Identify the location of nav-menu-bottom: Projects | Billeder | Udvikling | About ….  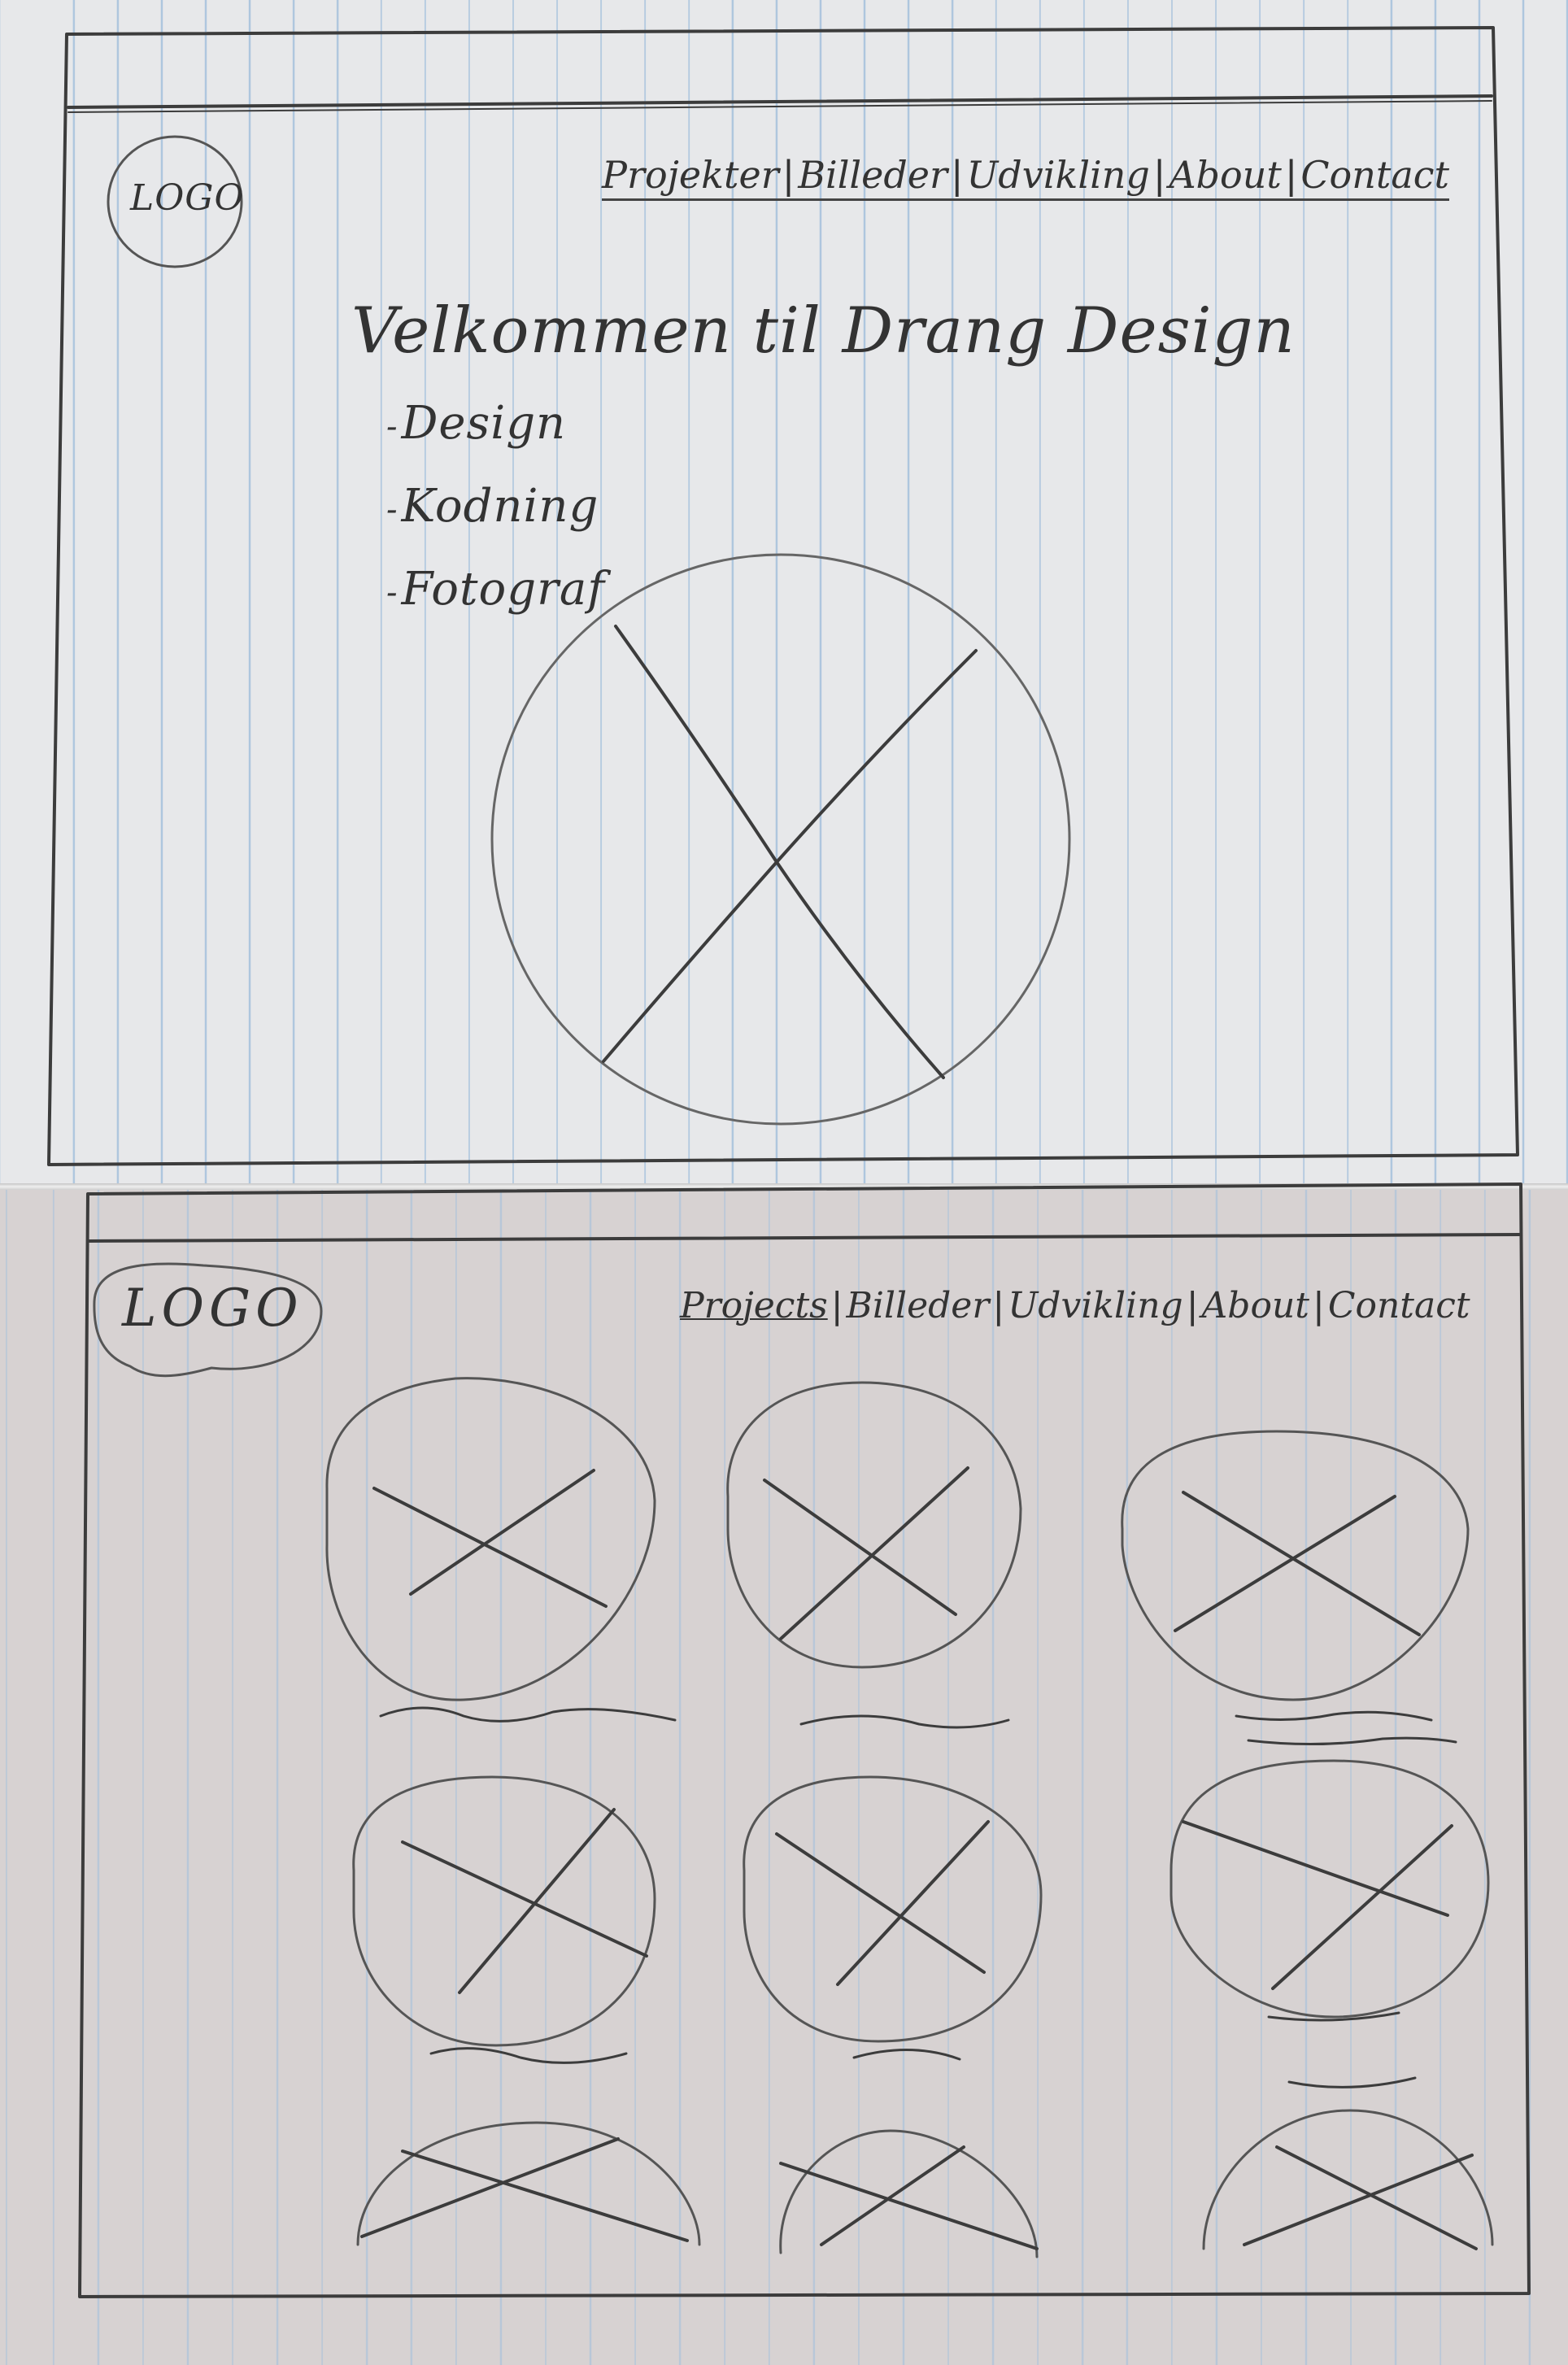
(1075, 1306).